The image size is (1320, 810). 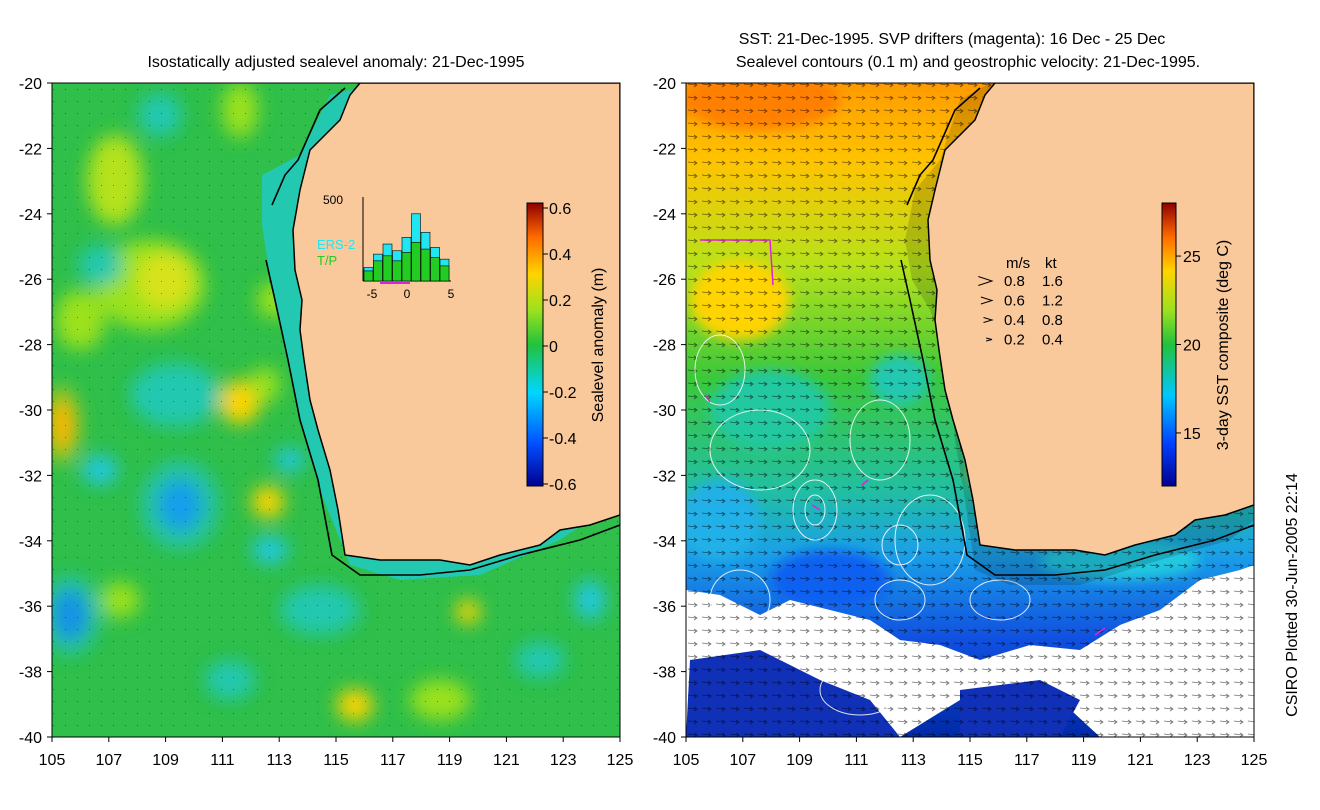 What do you see at coordinates (563, 439) in the screenshot?
I see `sealevel-colorbar-tick: -0.4` at bounding box center [563, 439].